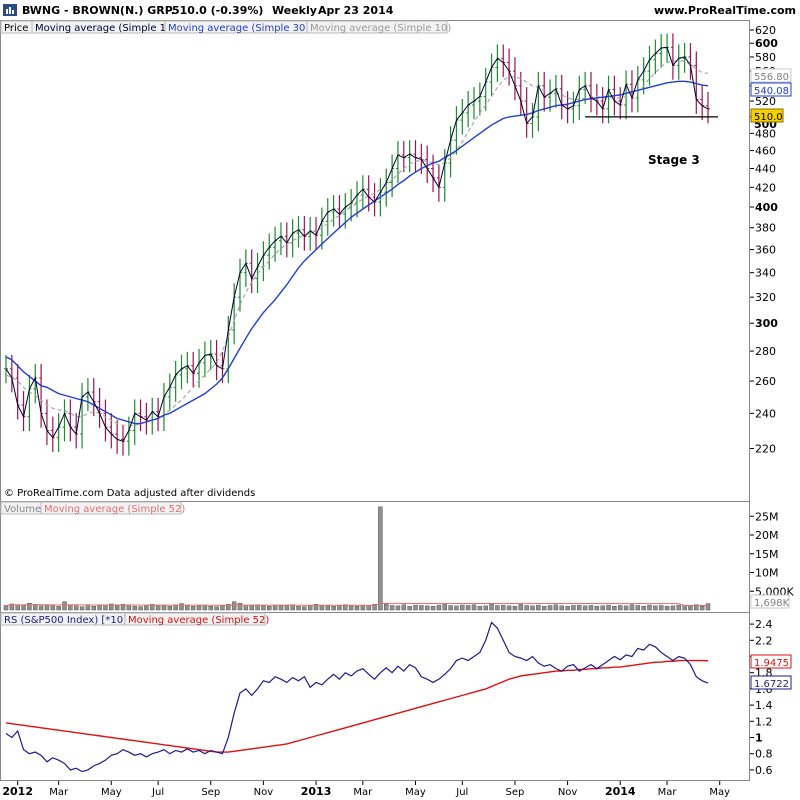  I want to click on volume-tick-label: 15M, so click(767, 554).